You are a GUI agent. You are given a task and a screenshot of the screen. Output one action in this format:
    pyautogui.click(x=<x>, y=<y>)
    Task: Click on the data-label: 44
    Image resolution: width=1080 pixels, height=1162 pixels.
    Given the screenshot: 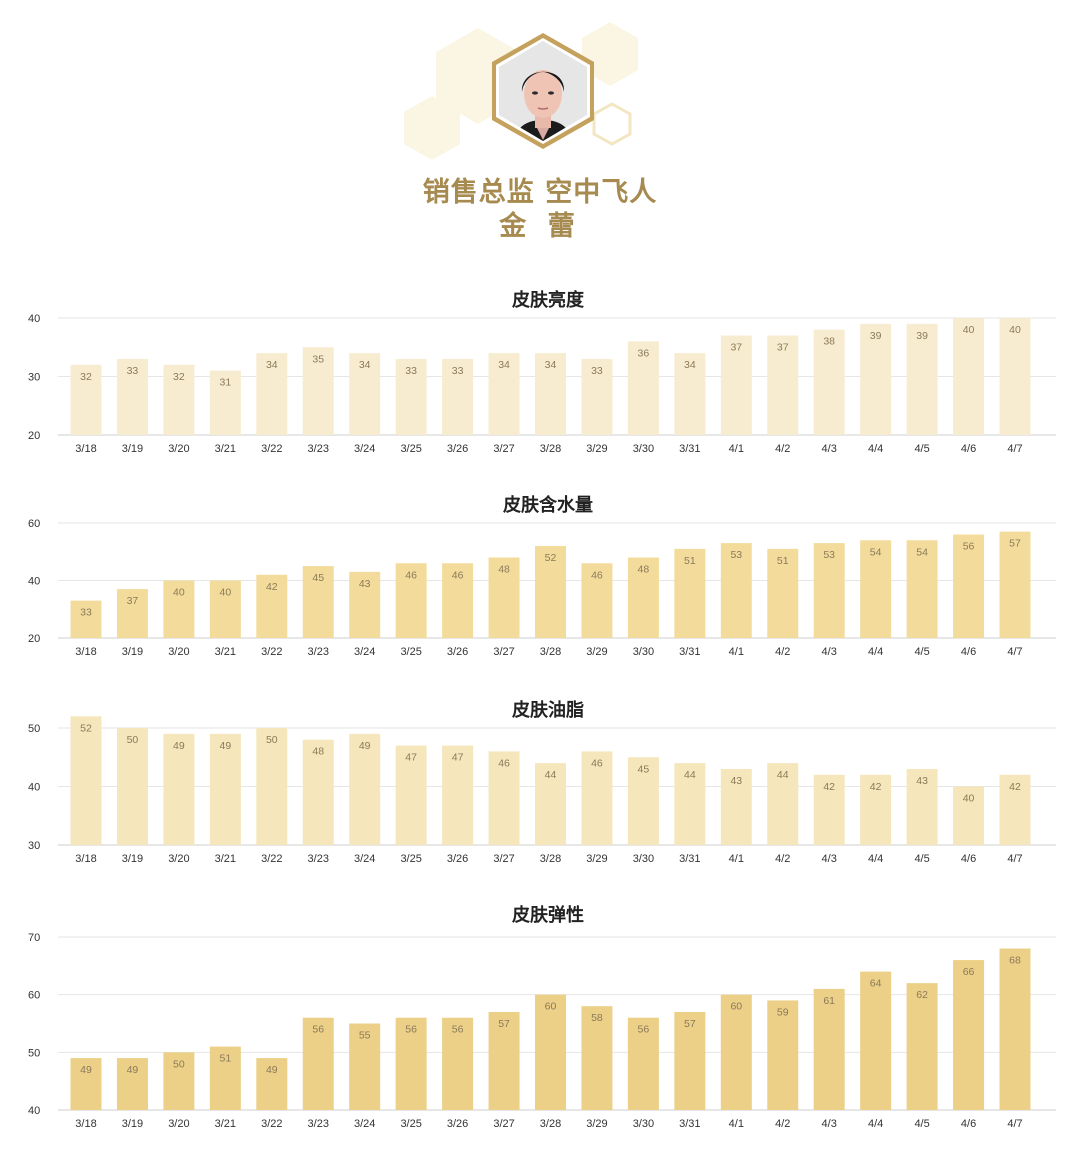 What is the action you would take?
    pyautogui.click(x=551, y=775)
    